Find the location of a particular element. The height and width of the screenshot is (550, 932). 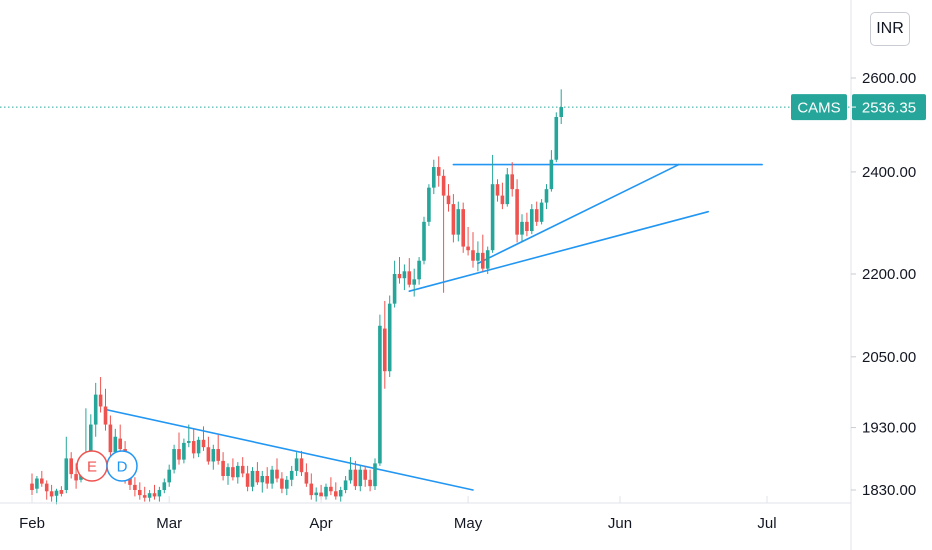

y-tick-label: 1930.00 is located at coordinates (889, 428).